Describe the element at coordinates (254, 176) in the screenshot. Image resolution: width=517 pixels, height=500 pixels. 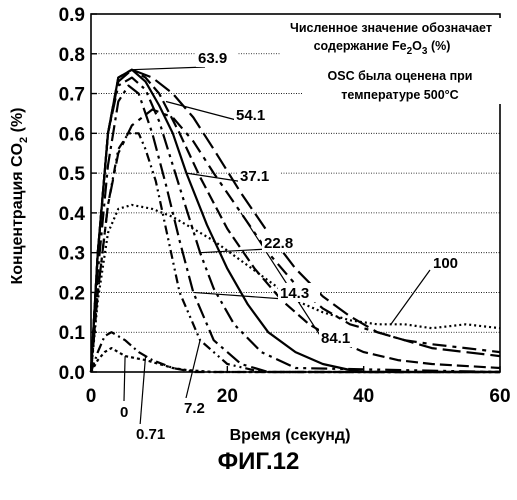
I see `series-label-37-1: 37.1` at that location.